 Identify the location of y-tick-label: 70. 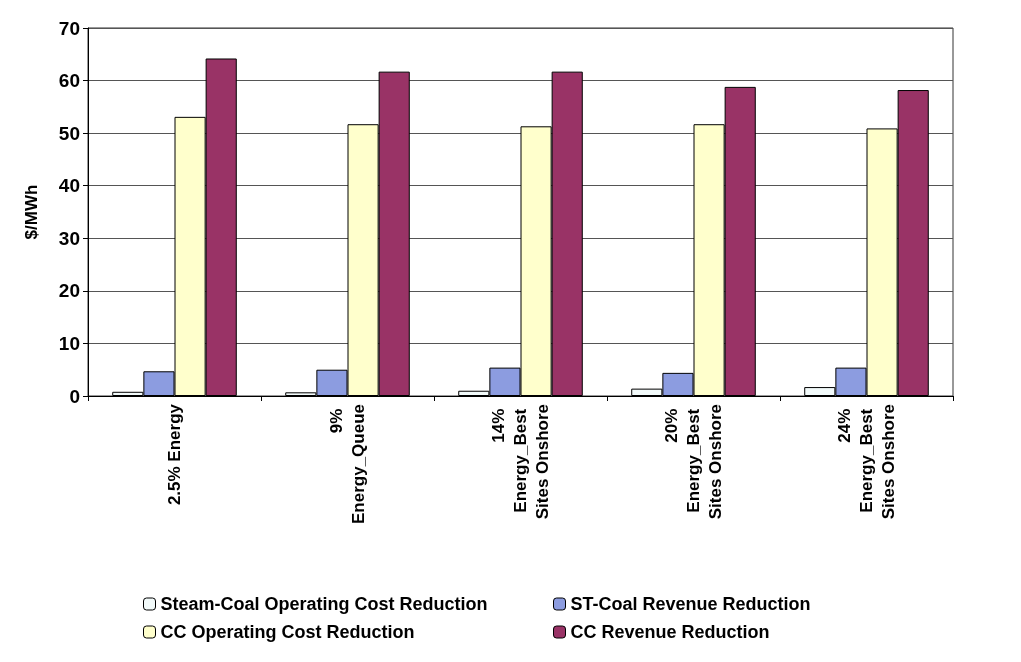
(69, 28).